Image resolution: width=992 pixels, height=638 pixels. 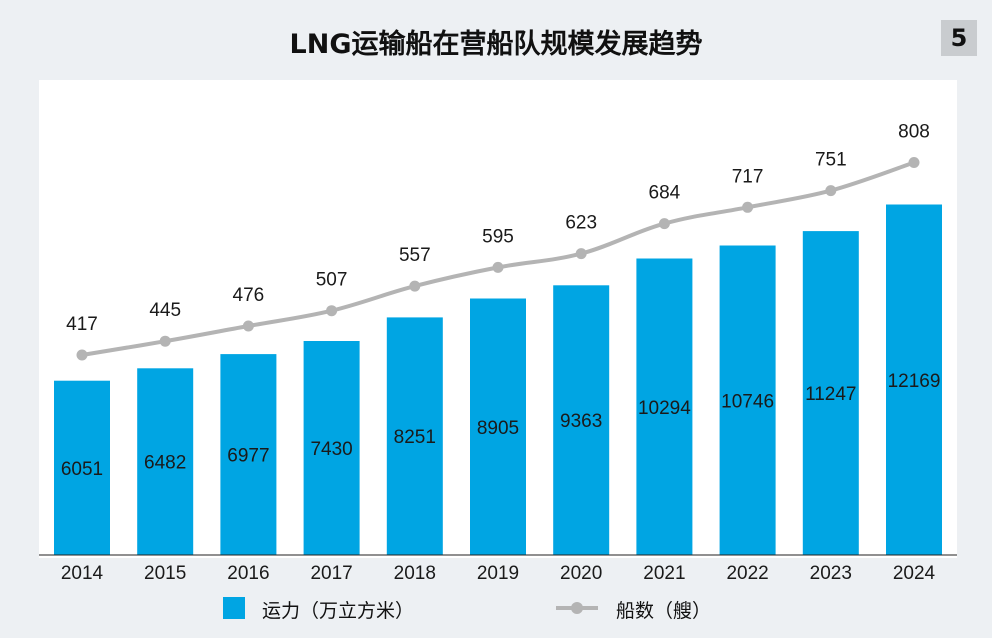 What do you see at coordinates (581, 223) in the screenshot?
I see `ships-value-label-2020: 623` at bounding box center [581, 223].